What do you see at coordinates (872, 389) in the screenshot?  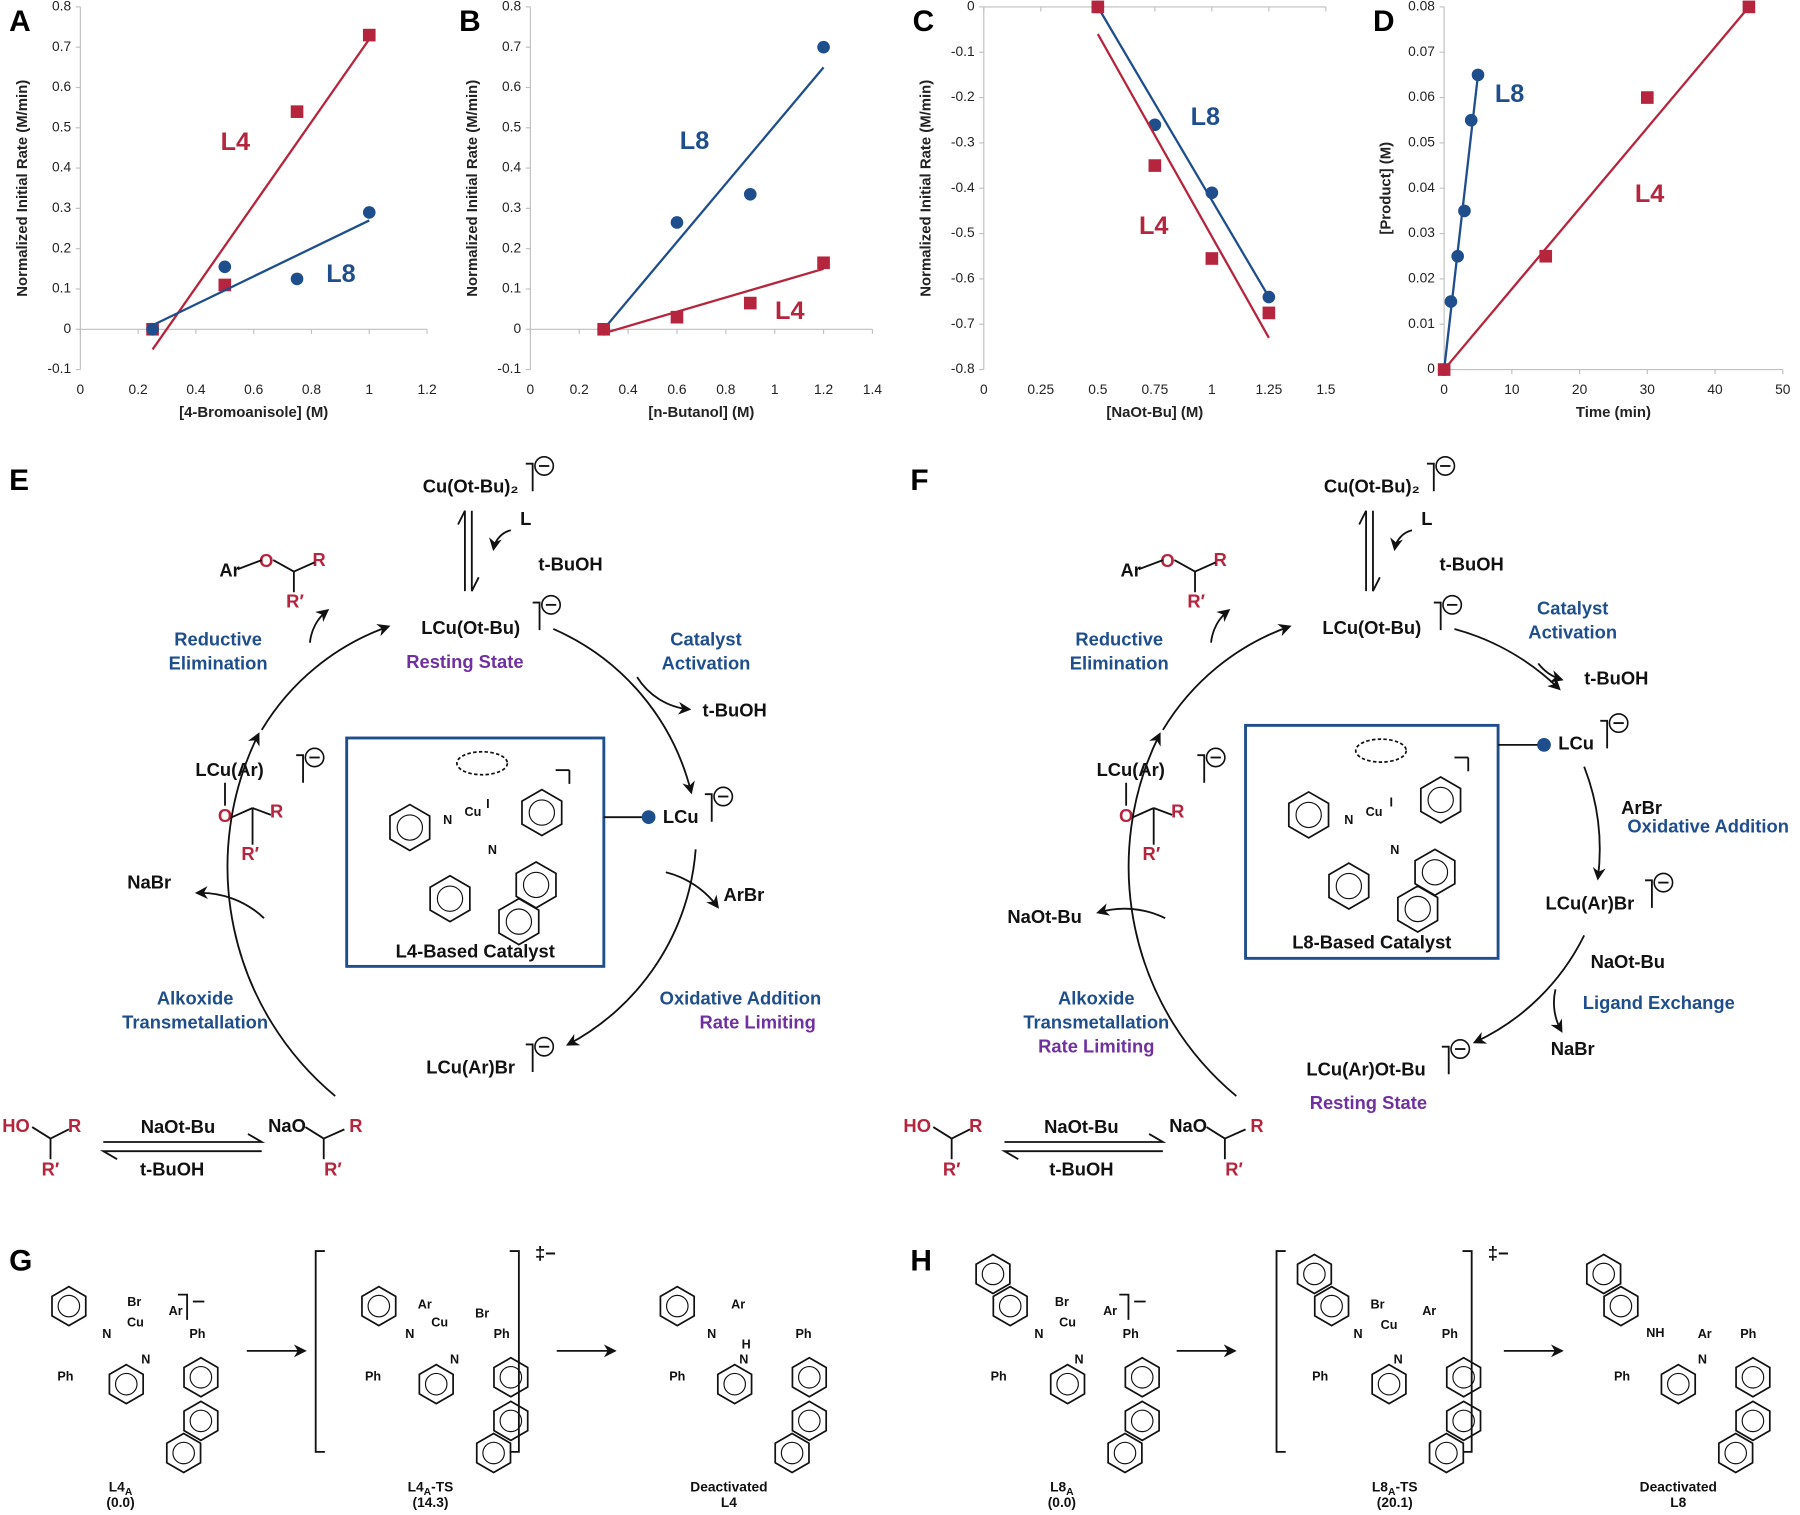 I see `x-tick-label: 1.4` at bounding box center [872, 389].